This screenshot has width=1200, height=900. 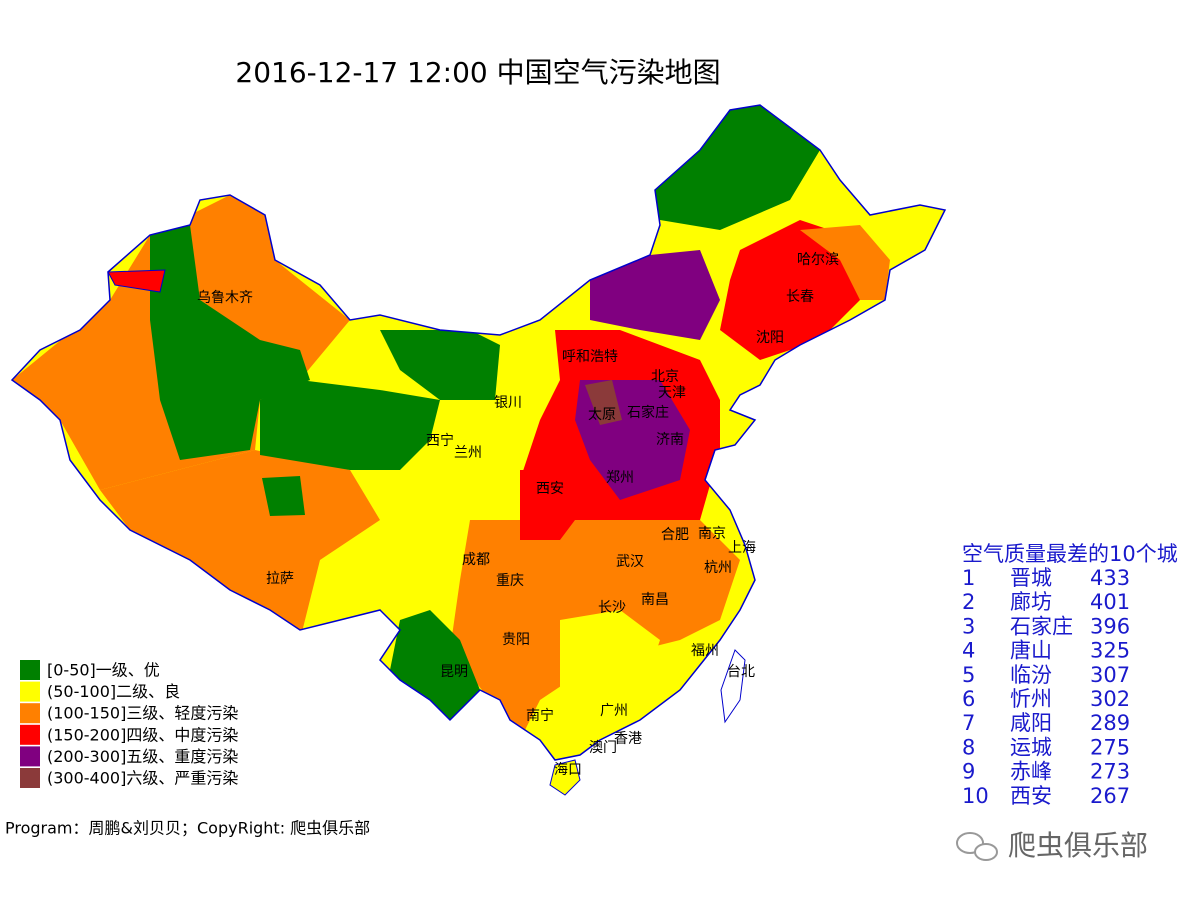 I want to click on rank-number: 3, so click(x=968, y=626).